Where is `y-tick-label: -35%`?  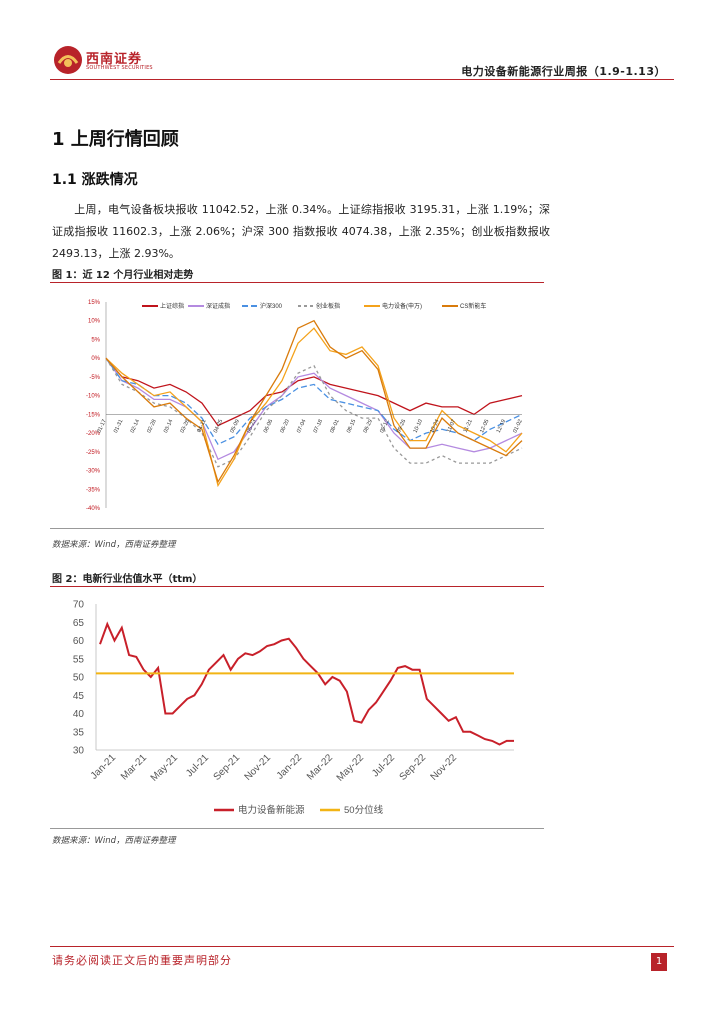
y-tick-label: -35% is located at coordinates (93, 490).